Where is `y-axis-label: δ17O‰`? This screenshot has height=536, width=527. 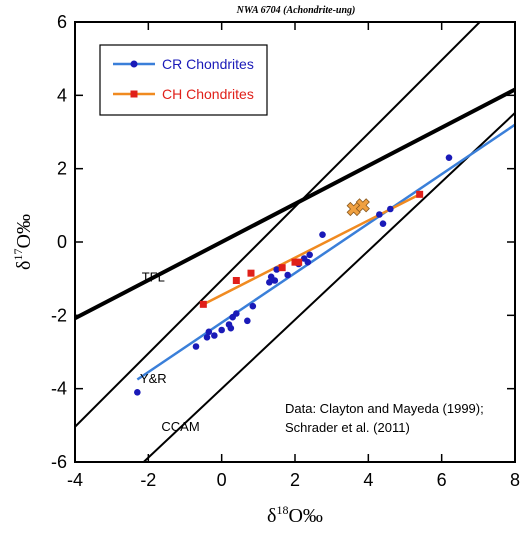 y-axis-label: δ17O‰ is located at coordinates (23, 242).